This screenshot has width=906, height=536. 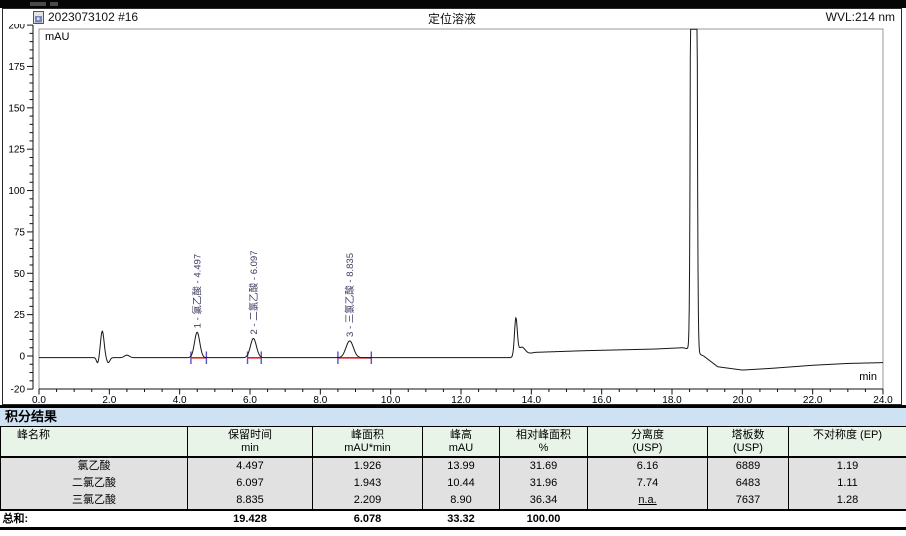 I want to click on peak-name-cell: 三氯乙酸, so click(x=94, y=501).